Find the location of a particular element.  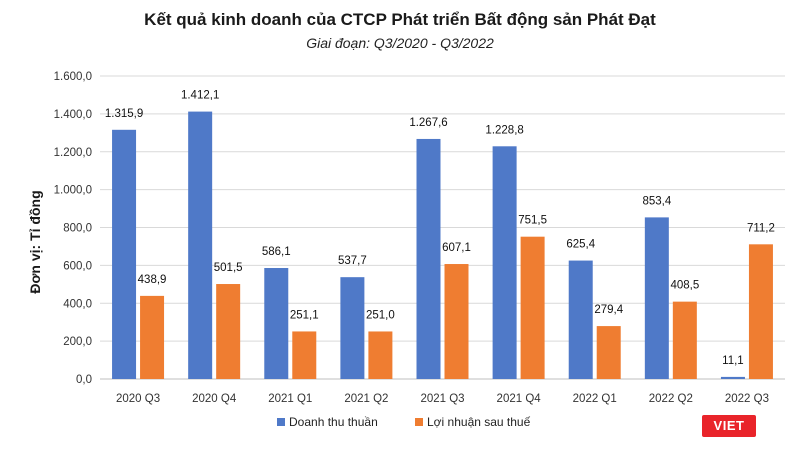

data-label-revenue: 853,4 is located at coordinates (656, 201).